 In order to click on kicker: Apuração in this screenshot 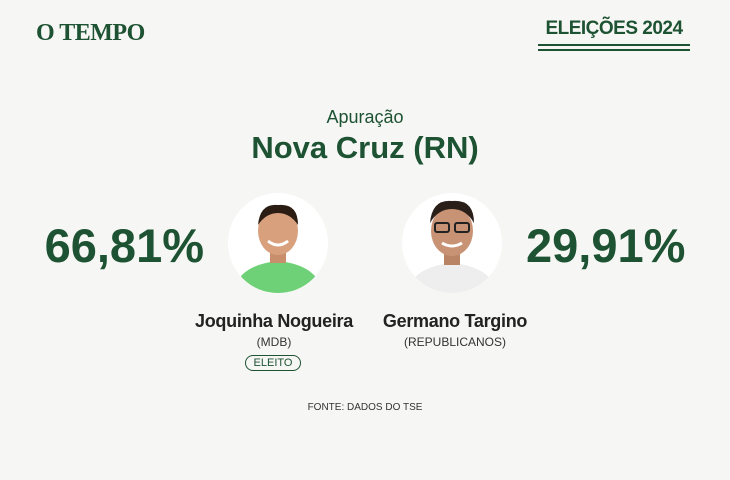, I will do `click(365, 117)`.